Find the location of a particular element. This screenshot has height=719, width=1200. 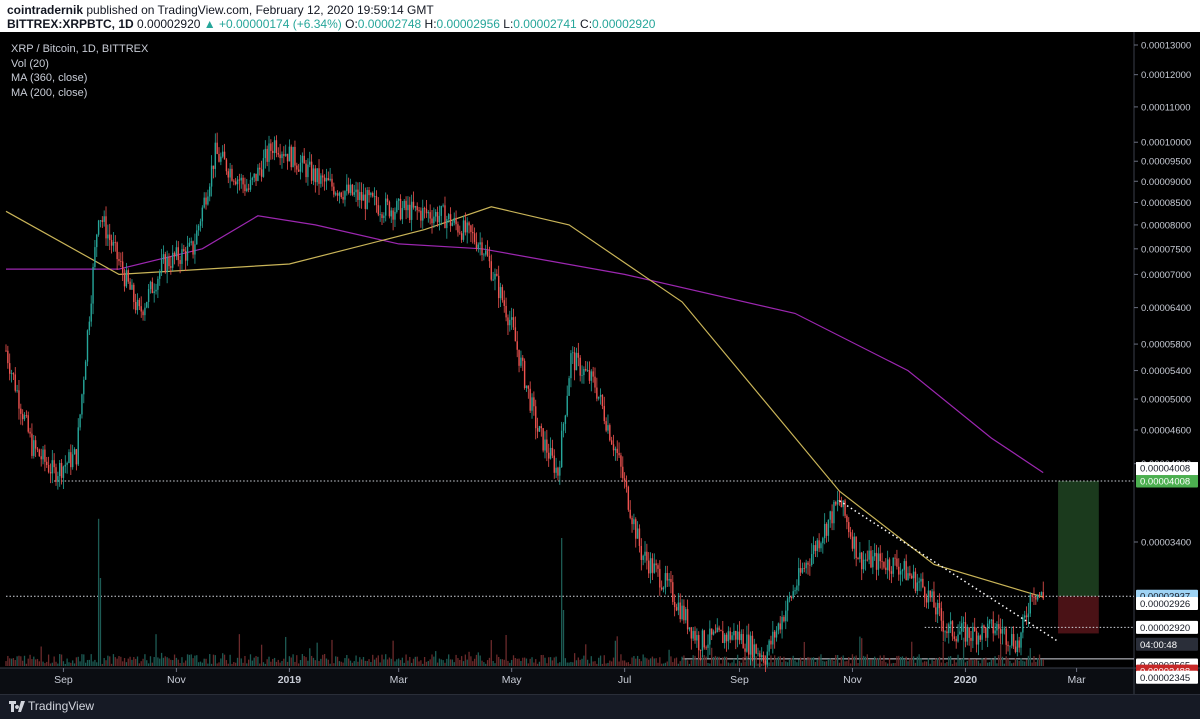

stop-zone is located at coordinates (1078, 615).